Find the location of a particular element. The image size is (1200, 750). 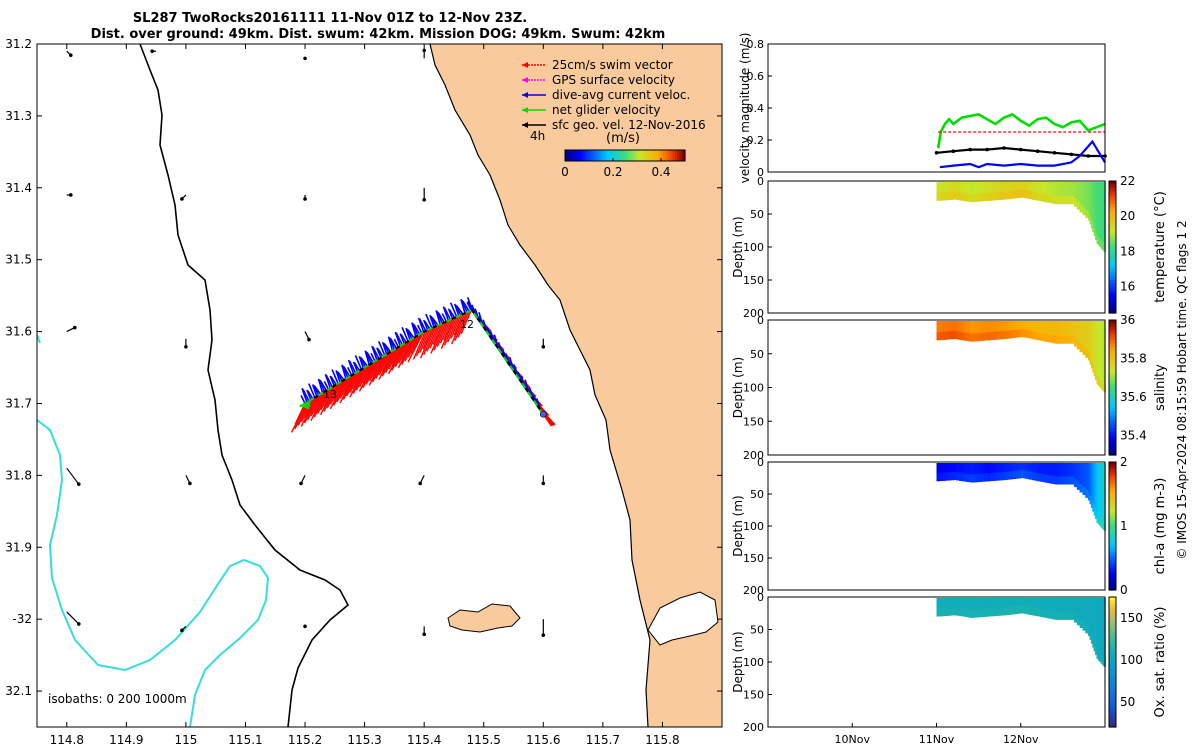

geo-vector-head is located at coordinates (78, 484).